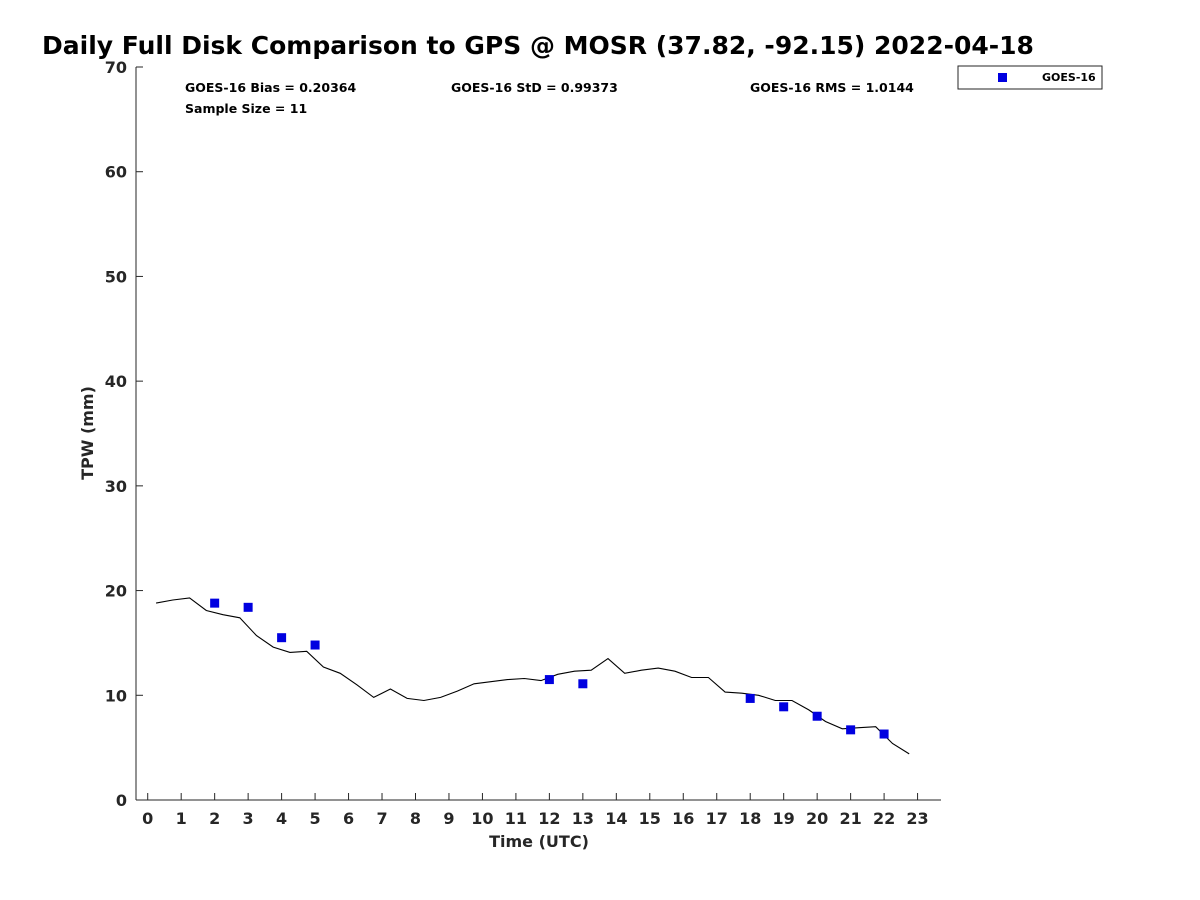 The width and height of the screenshot is (1200, 900). I want to click on series-layer, so click(532, 676).